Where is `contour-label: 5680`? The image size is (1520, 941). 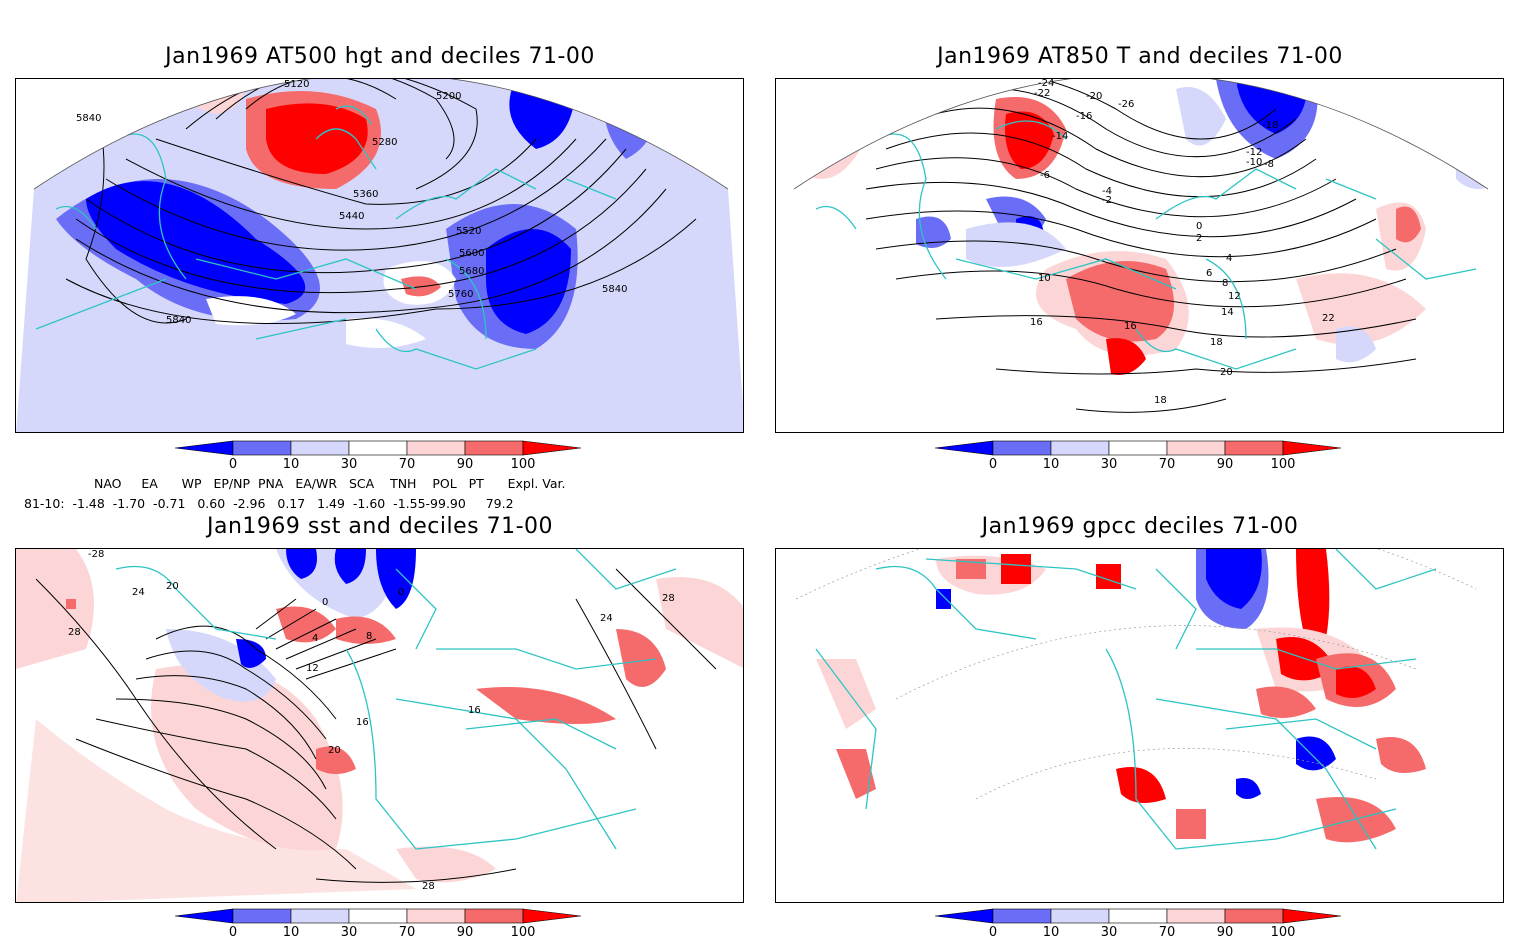 contour-label: 5680 is located at coordinates (471, 271).